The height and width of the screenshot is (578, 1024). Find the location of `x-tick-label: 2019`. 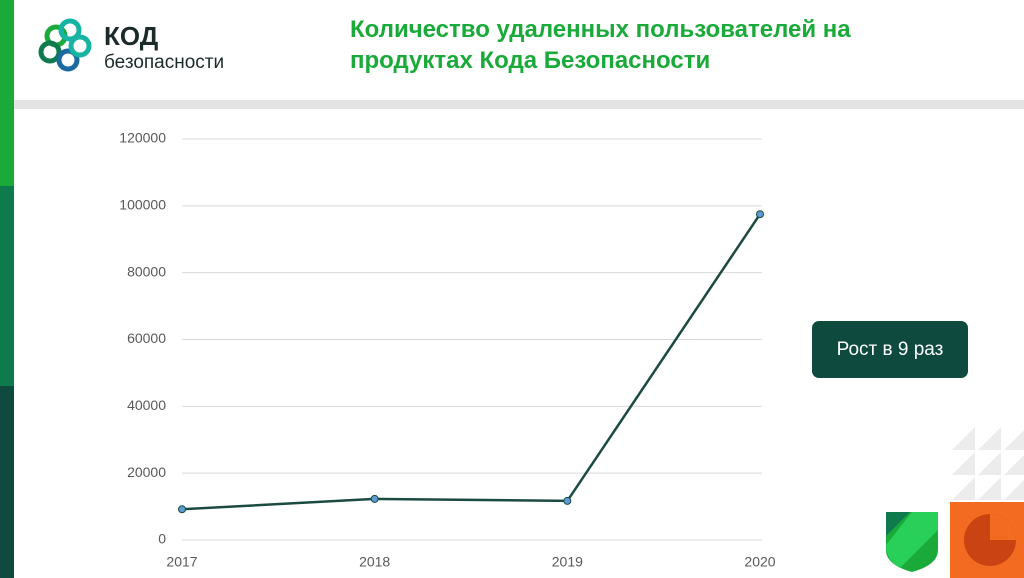

x-tick-label: 2019 is located at coordinates (567, 562).